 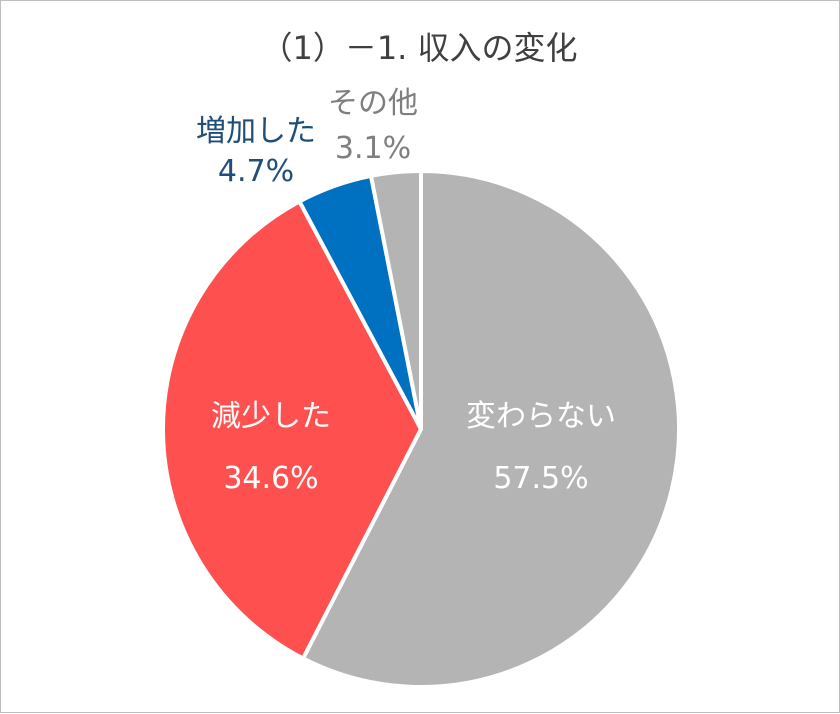 I want to click on slice-category-label: 増加した, so click(x=256, y=131).